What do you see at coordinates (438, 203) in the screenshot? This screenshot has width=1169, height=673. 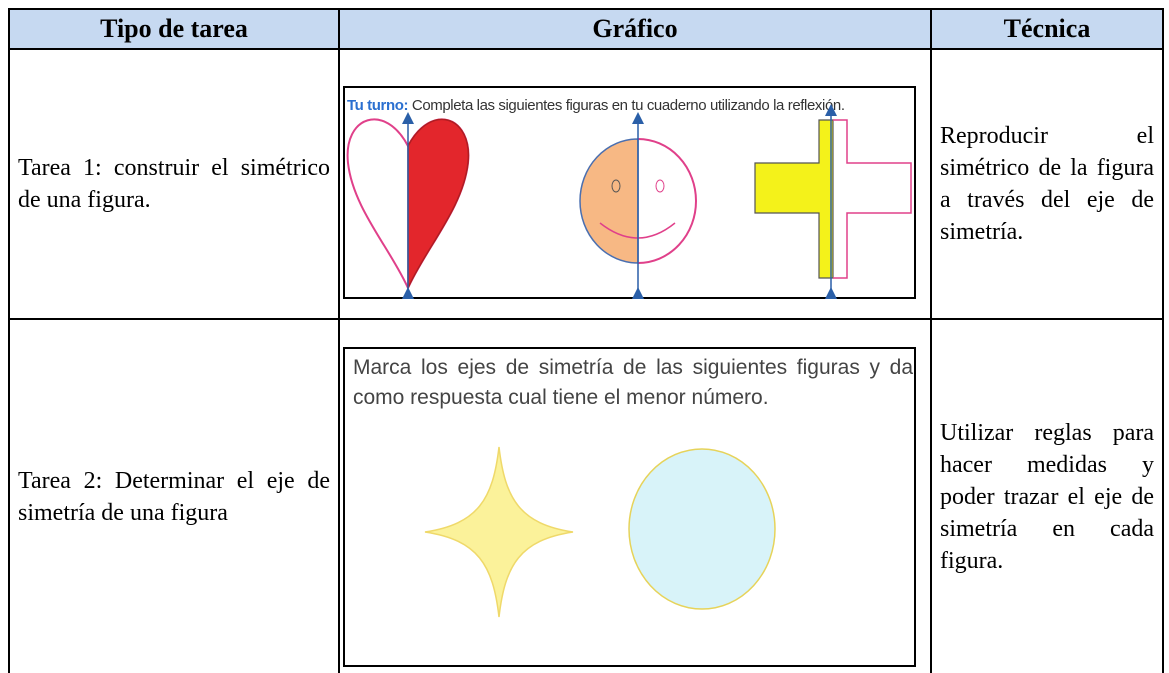 I see `heart-half` at bounding box center [438, 203].